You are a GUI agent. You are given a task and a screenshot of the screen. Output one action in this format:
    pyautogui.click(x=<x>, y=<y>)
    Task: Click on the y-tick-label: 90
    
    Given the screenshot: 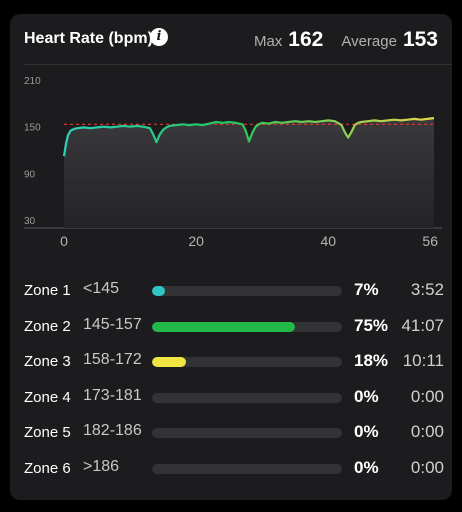 What is the action you would take?
    pyautogui.click(x=30, y=174)
    